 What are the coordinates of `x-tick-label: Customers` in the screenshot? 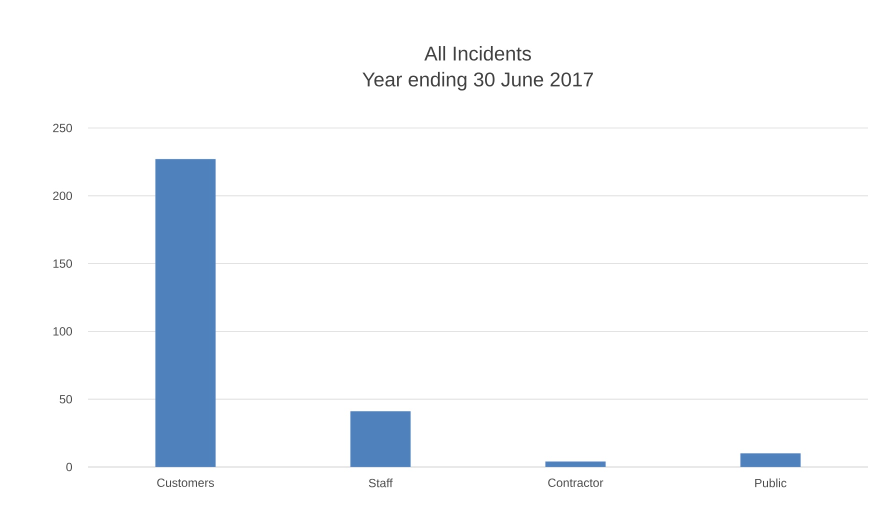 It's located at (185, 482).